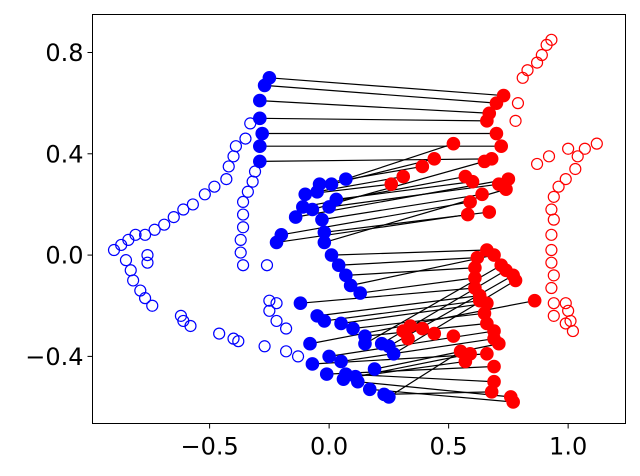 The image size is (640, 476). What do you see at coordinates (209, 447) in the screenshot?
I see `x-tick-label: −0.5` at bounding box center [209, 447].